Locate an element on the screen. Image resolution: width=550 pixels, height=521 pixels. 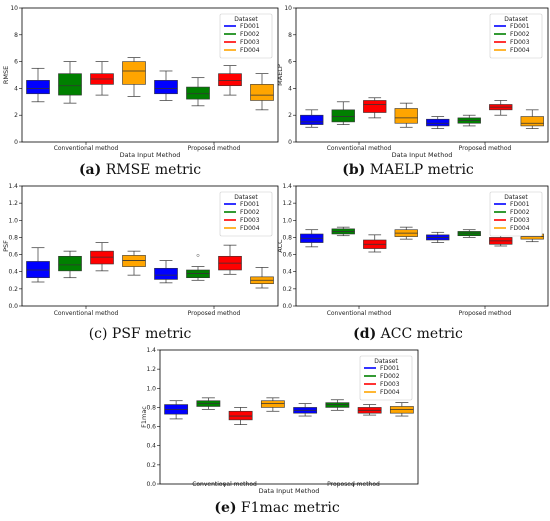
caption: (b) MAELP metric is located at coordinates (408, 170).